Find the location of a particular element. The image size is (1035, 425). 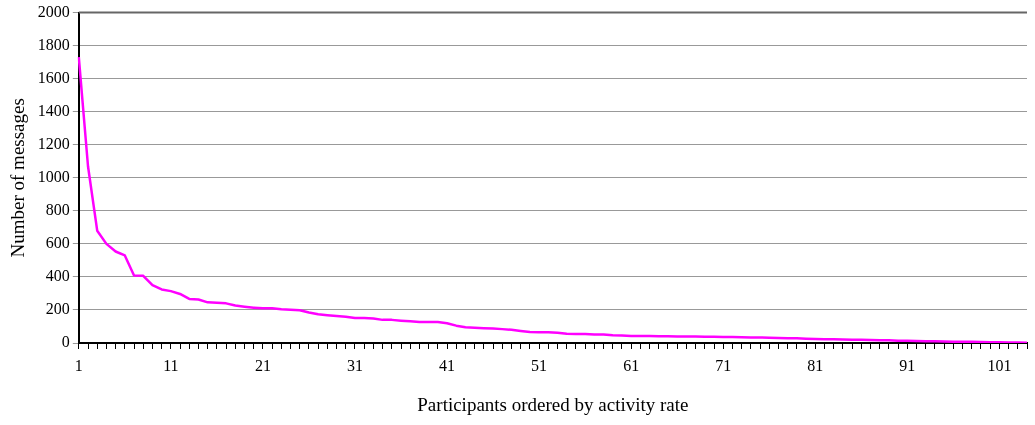

x-tick-label: 101 is located at coordinates (999, 365).